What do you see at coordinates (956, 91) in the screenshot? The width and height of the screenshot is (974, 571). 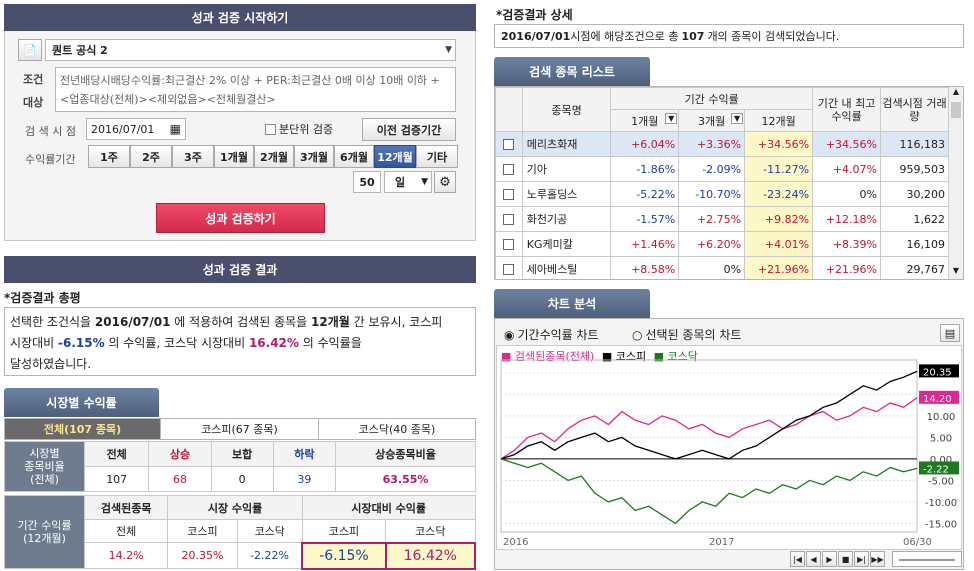 I see `scroll-up-icon: ▲` at bounding box center [956, 91].